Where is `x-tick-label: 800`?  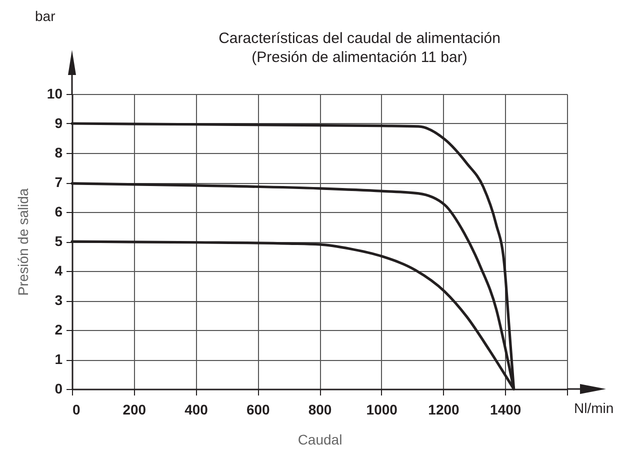 x-tick-label: 800 is located at coordinates (320, 410).